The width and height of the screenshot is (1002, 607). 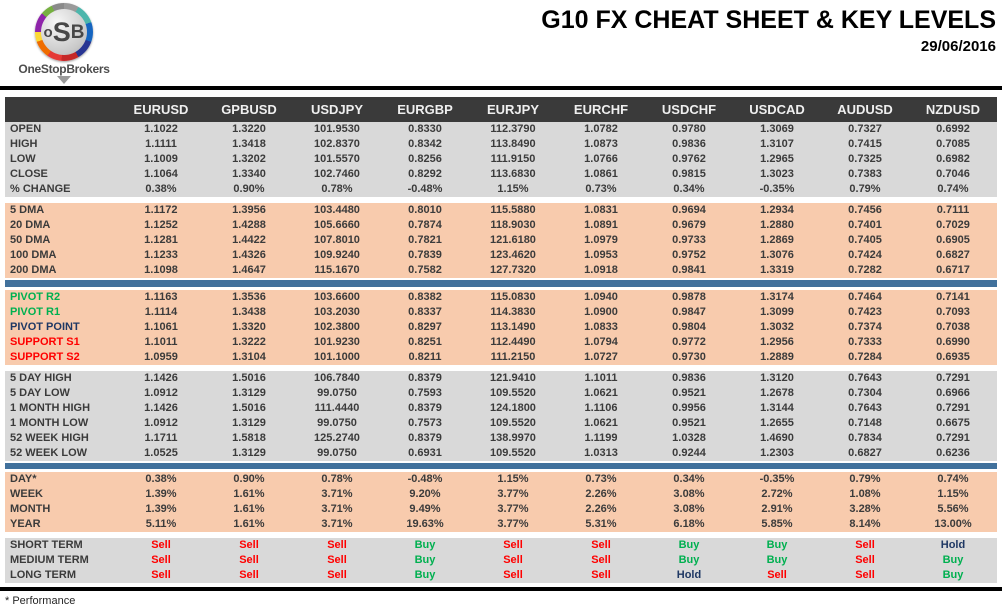 I want to click on value-cell: 0.7383, so click(x=865, y=174).